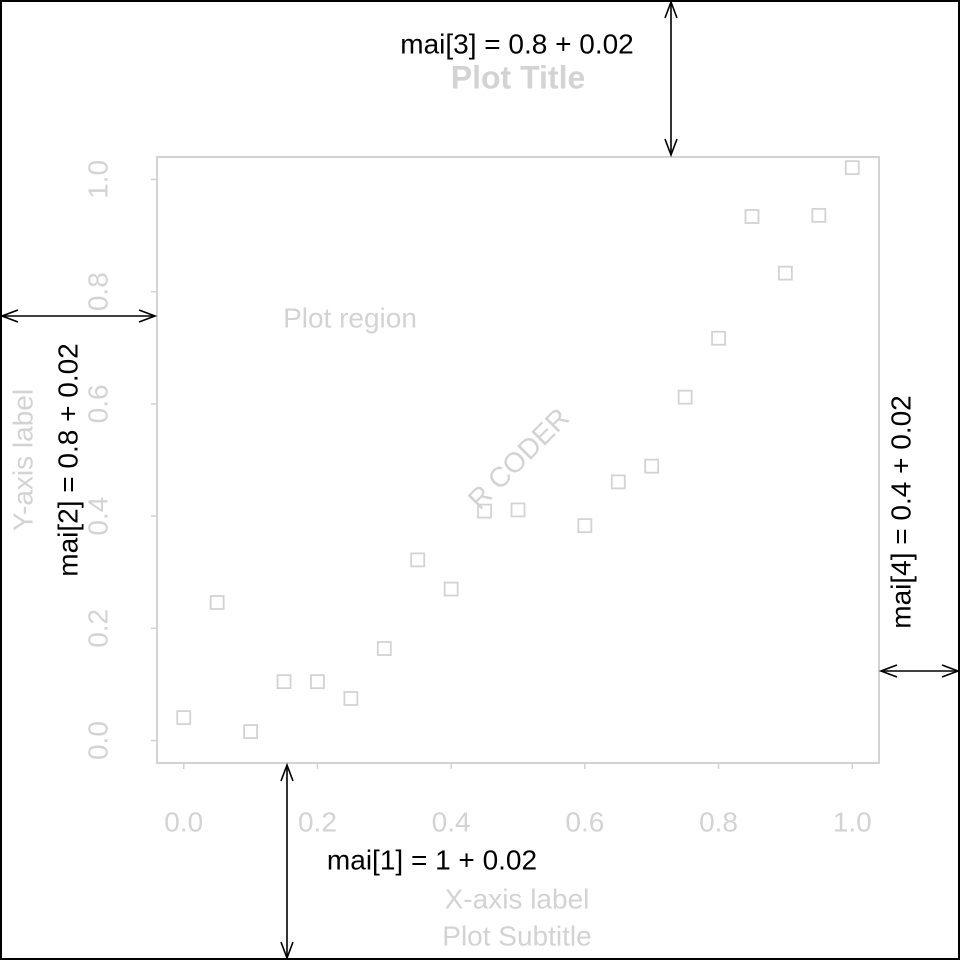  What do you see at coordinates (518, 77) in the screenshot?
I see `chart-title: Plot Title` at bounding box center [518, 77].